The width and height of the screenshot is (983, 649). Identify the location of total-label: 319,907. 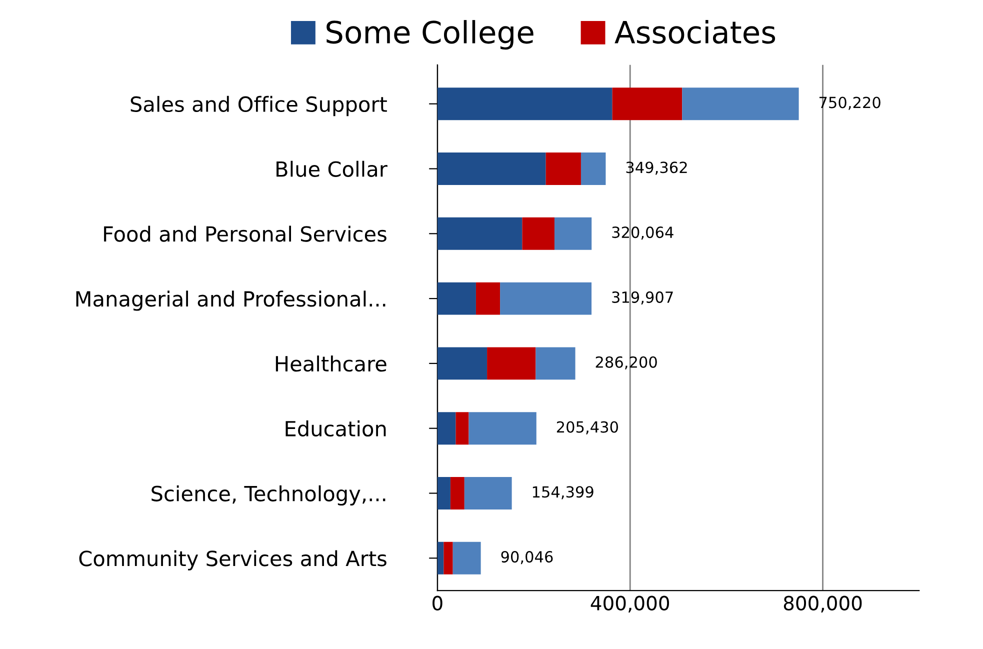
(642, 298).